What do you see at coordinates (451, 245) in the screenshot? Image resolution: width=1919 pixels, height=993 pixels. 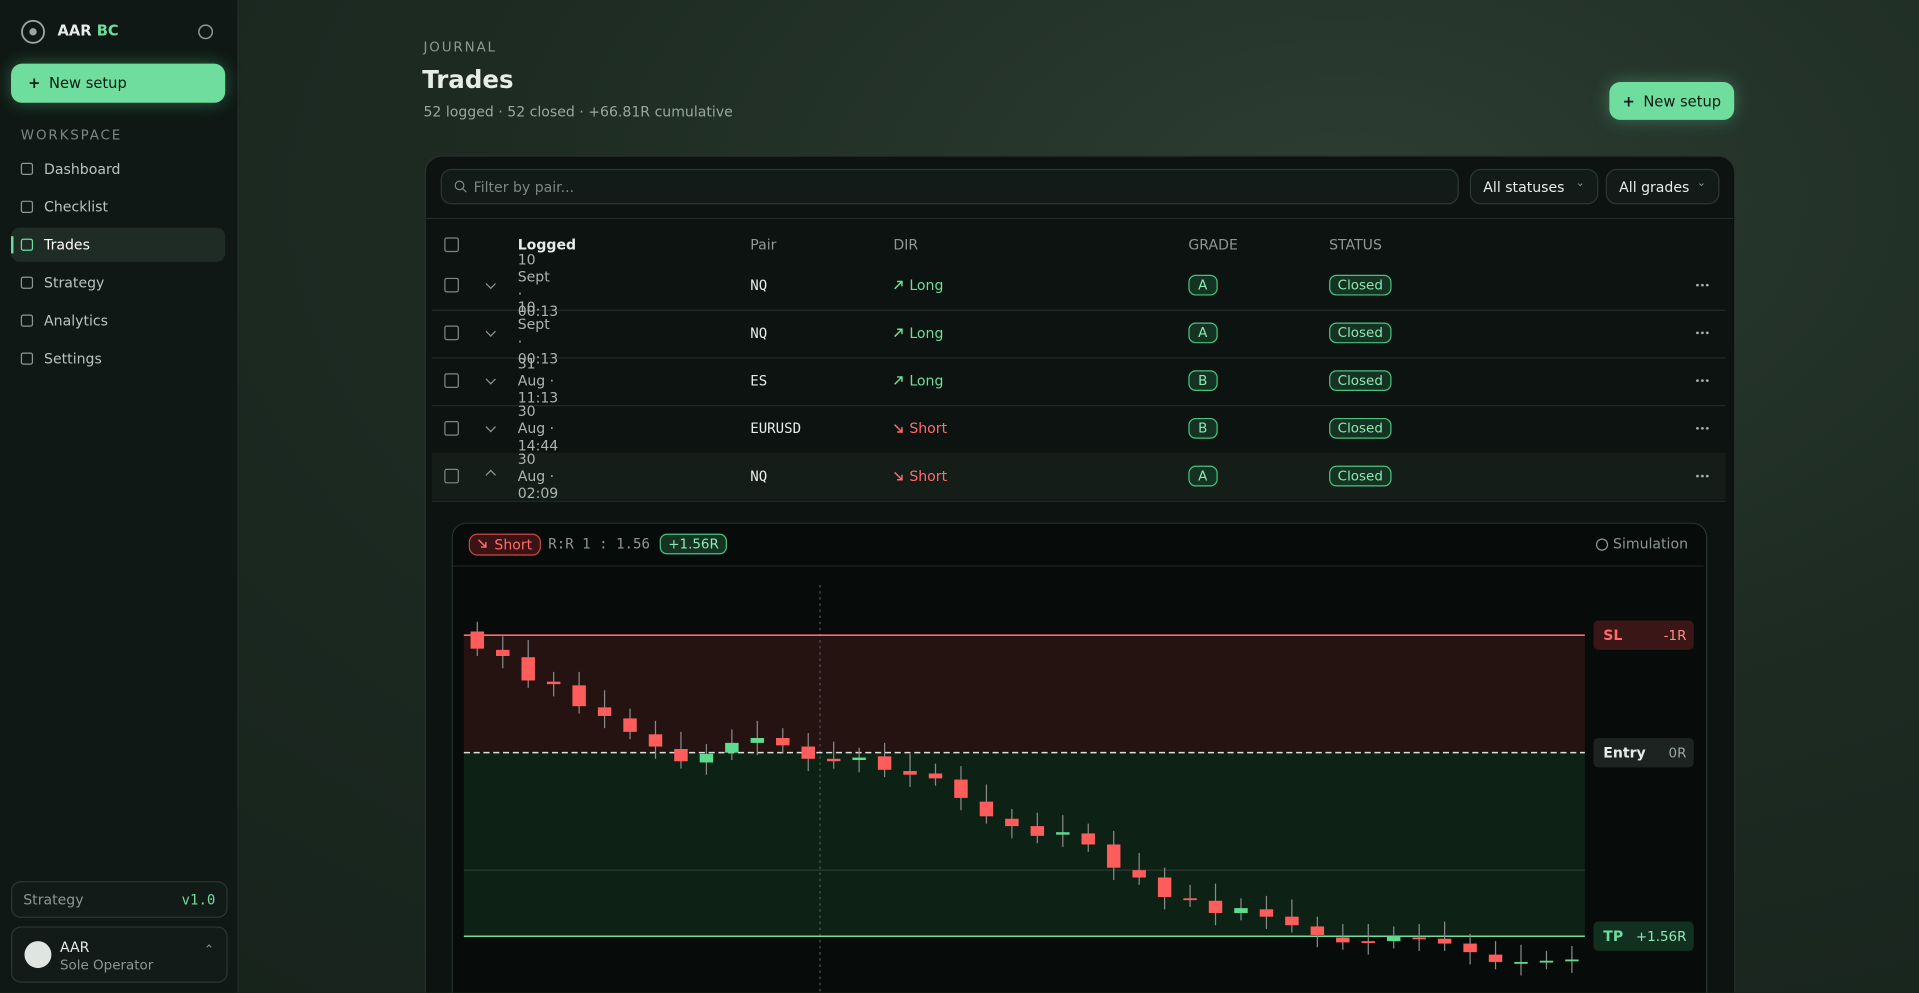 I see `header-checkbox` at bounding box center [451, 245].